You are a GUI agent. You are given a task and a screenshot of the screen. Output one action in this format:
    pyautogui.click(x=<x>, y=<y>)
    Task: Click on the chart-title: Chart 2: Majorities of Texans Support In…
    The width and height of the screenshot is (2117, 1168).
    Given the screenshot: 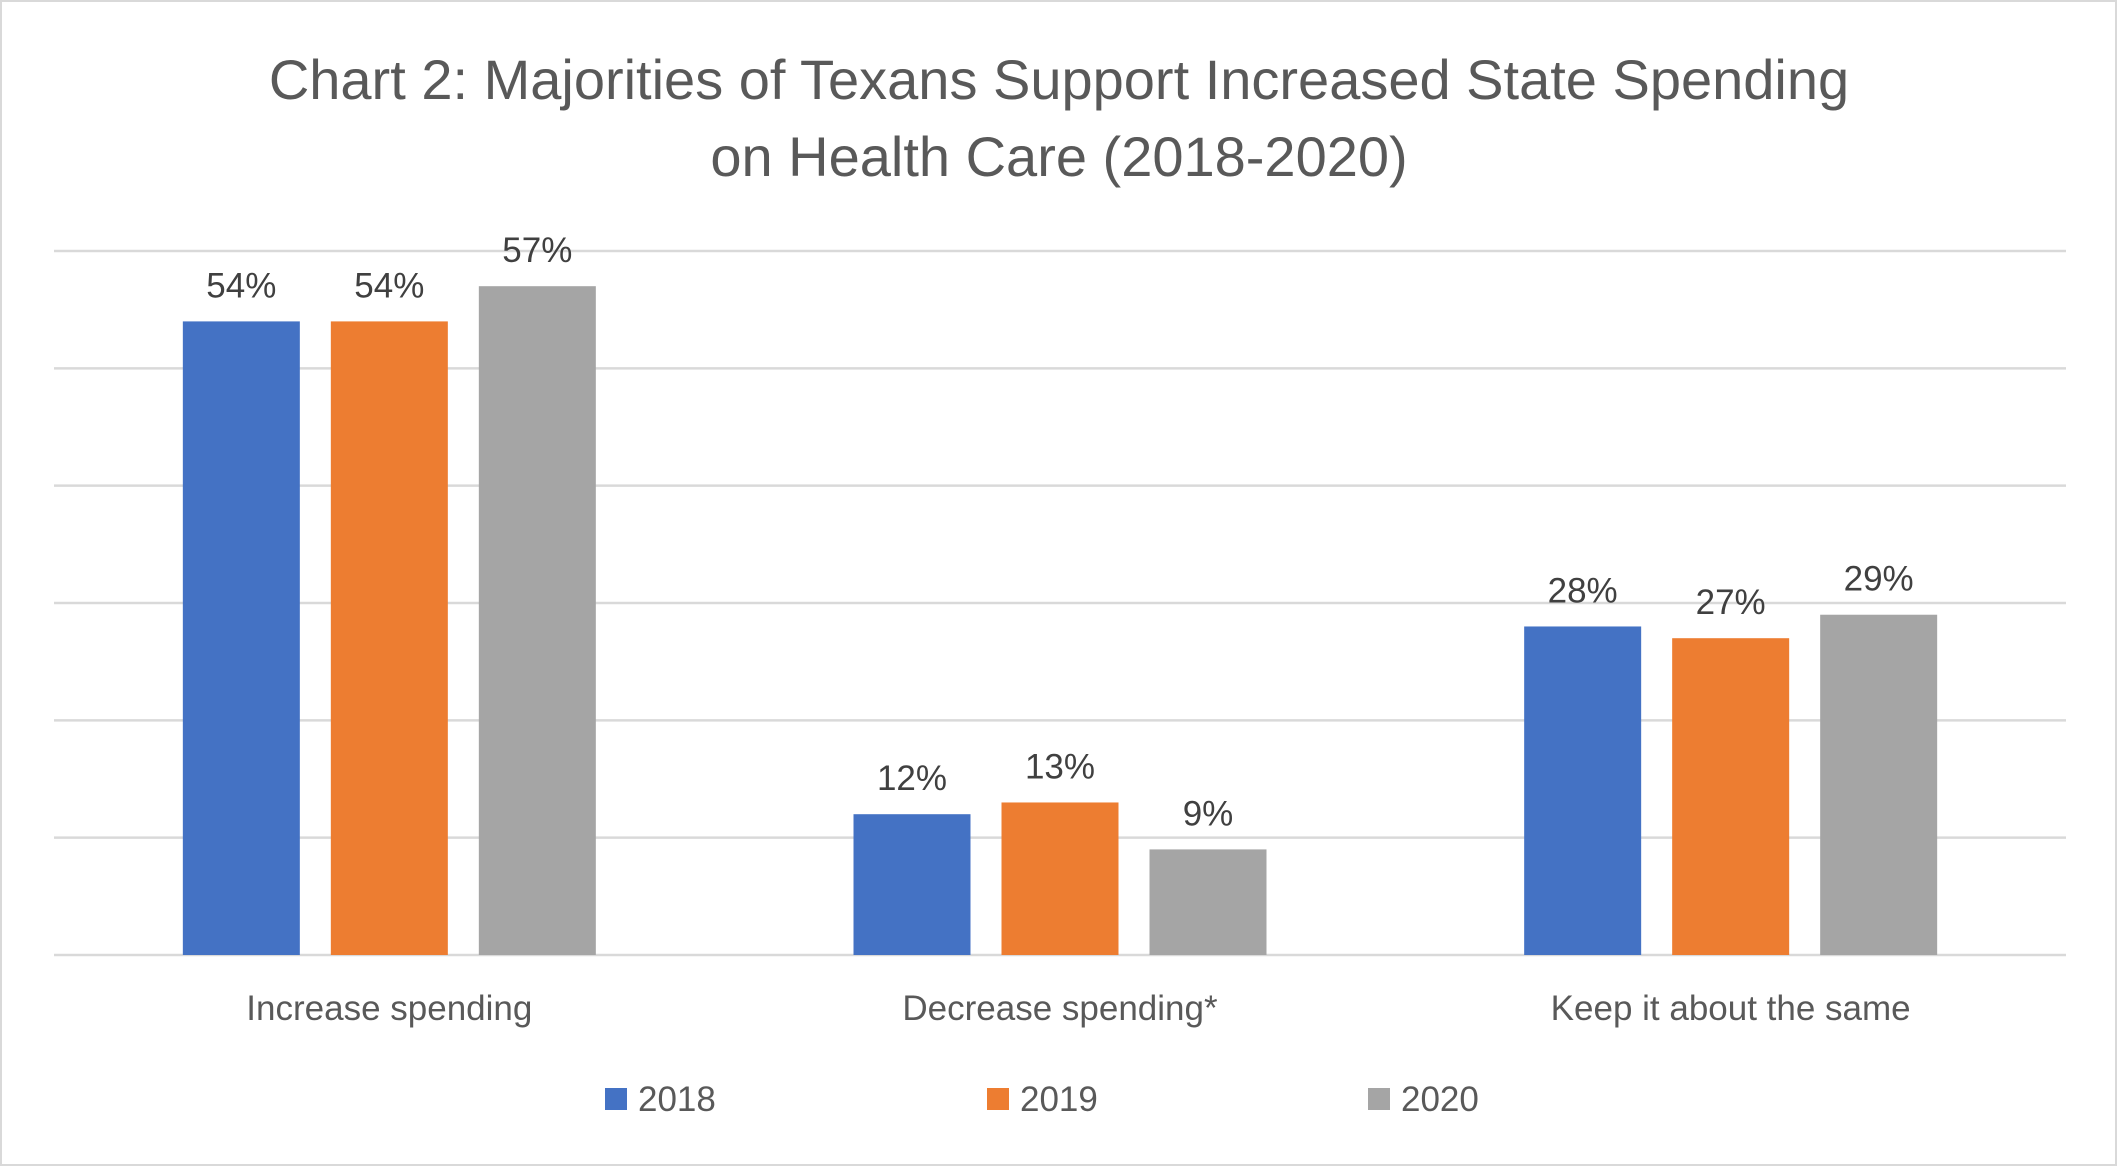 What is the action you would take?
    pyautogui.click(x=1059, y=118)
    